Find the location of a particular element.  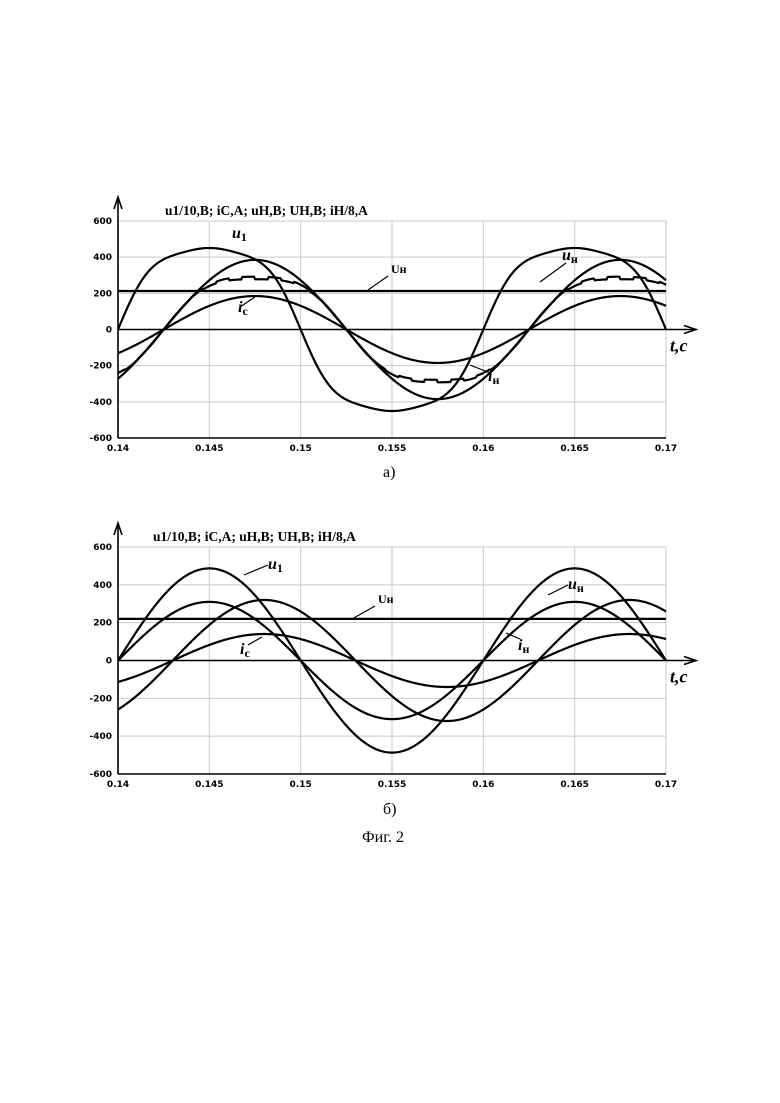

chart-b-y-tick-label: 600 is located at coordinates (102, 548).